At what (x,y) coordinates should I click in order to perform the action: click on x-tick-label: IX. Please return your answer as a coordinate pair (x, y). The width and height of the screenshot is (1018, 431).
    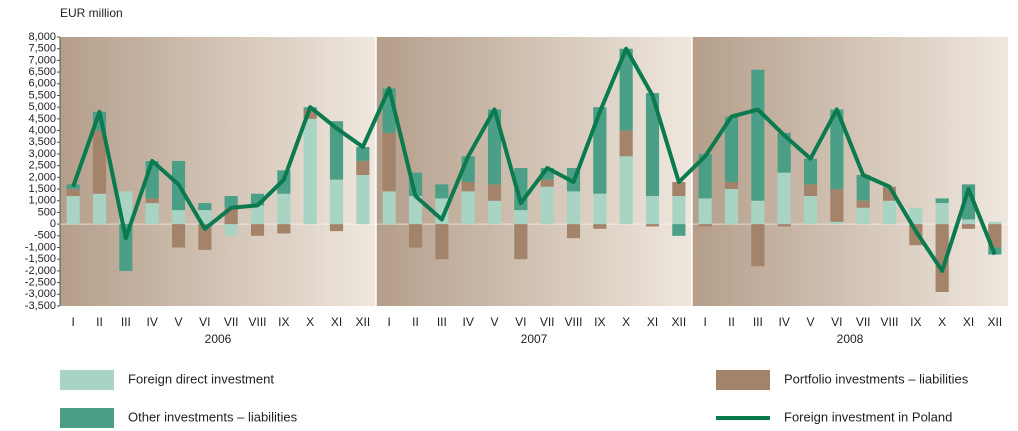
    Looking at the image, I should click on (915, 322).